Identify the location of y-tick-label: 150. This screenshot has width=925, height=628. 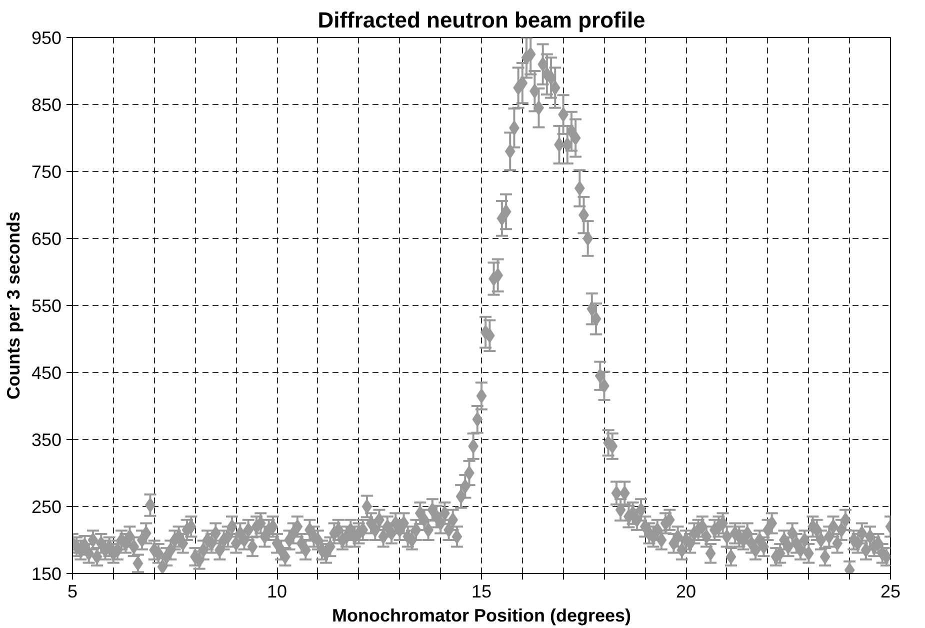
(46, 574).